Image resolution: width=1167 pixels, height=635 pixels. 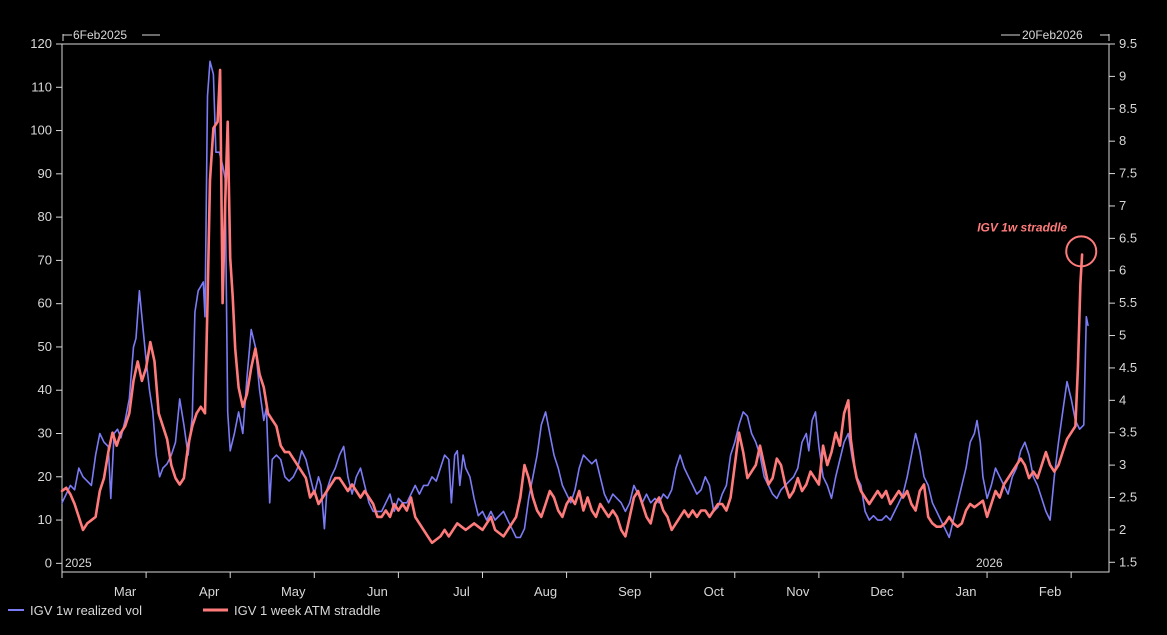 I want to click on x-tick-label: Sep, so click(x=629, y=591).